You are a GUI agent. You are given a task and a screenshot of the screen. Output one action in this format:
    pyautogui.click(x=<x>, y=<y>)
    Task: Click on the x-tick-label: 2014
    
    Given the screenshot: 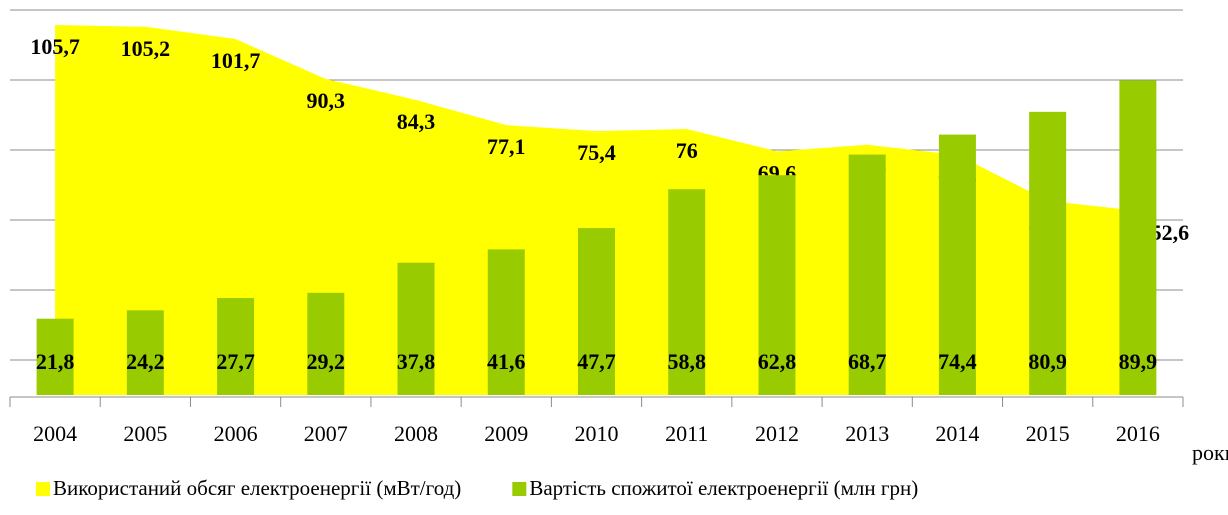 What is the action you would take?
    pyautogui.click(x=957, y=433)
    